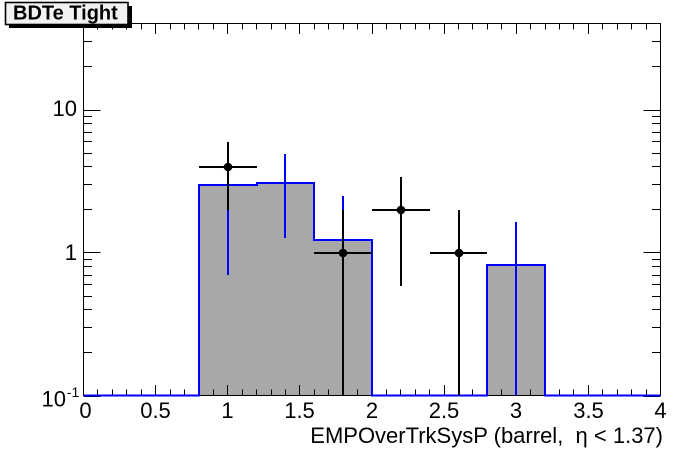 Image resolution: width=696 pixels, height=472 pixels. I want to click on svg-text: 0.5, so click(155, 410).